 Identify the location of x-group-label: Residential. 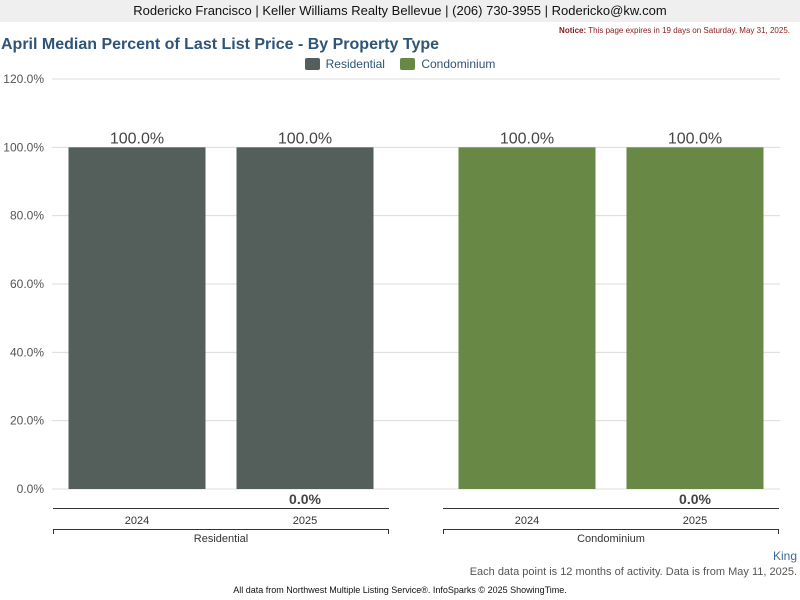
(221, 539).